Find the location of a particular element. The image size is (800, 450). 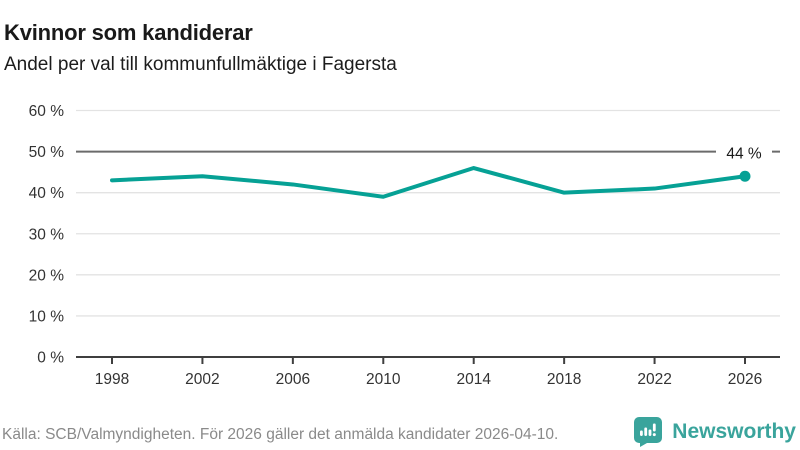

y-axis-tick-label: 40 % is located at coordinates (47, 193).